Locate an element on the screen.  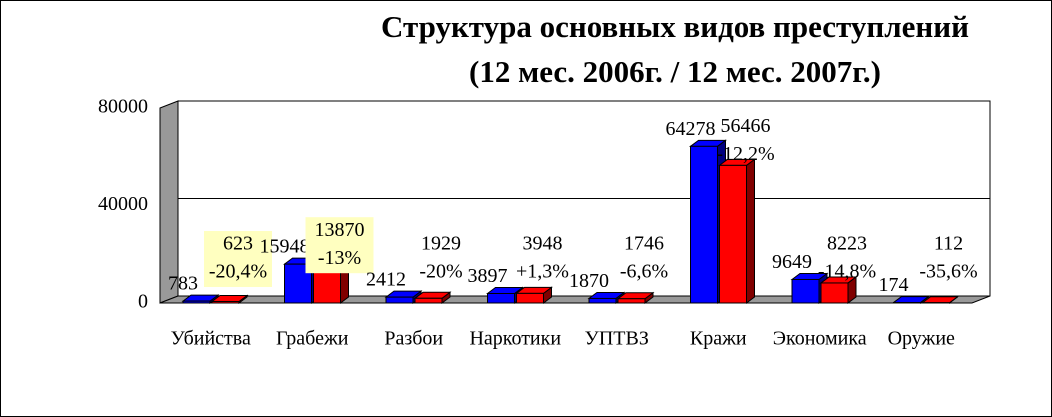
value-label: 3897 is located at coordinates (488, 276).